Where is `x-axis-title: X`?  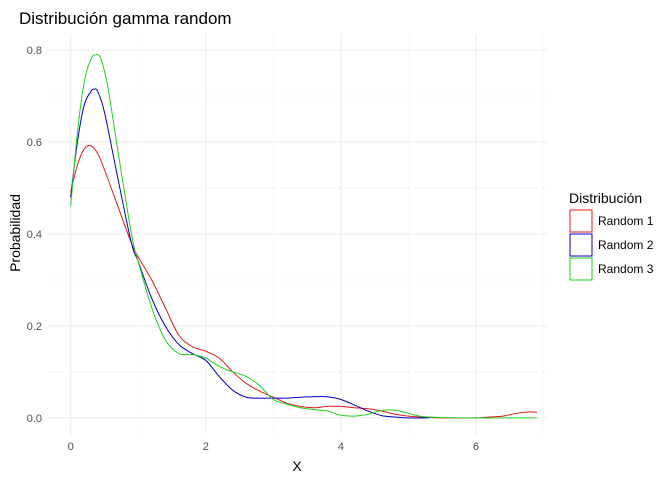 x-axis-title: X is located at coordinates (297, 466).